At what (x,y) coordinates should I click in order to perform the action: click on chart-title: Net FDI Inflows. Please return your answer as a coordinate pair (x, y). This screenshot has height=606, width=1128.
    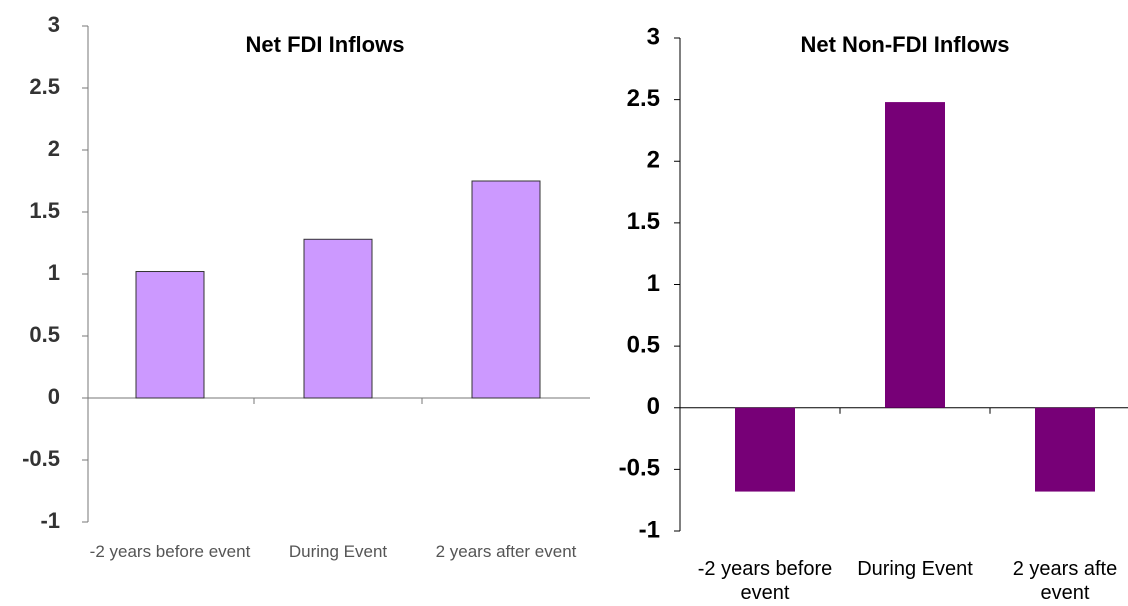
    Looking at the image, I should click on (325, 44).